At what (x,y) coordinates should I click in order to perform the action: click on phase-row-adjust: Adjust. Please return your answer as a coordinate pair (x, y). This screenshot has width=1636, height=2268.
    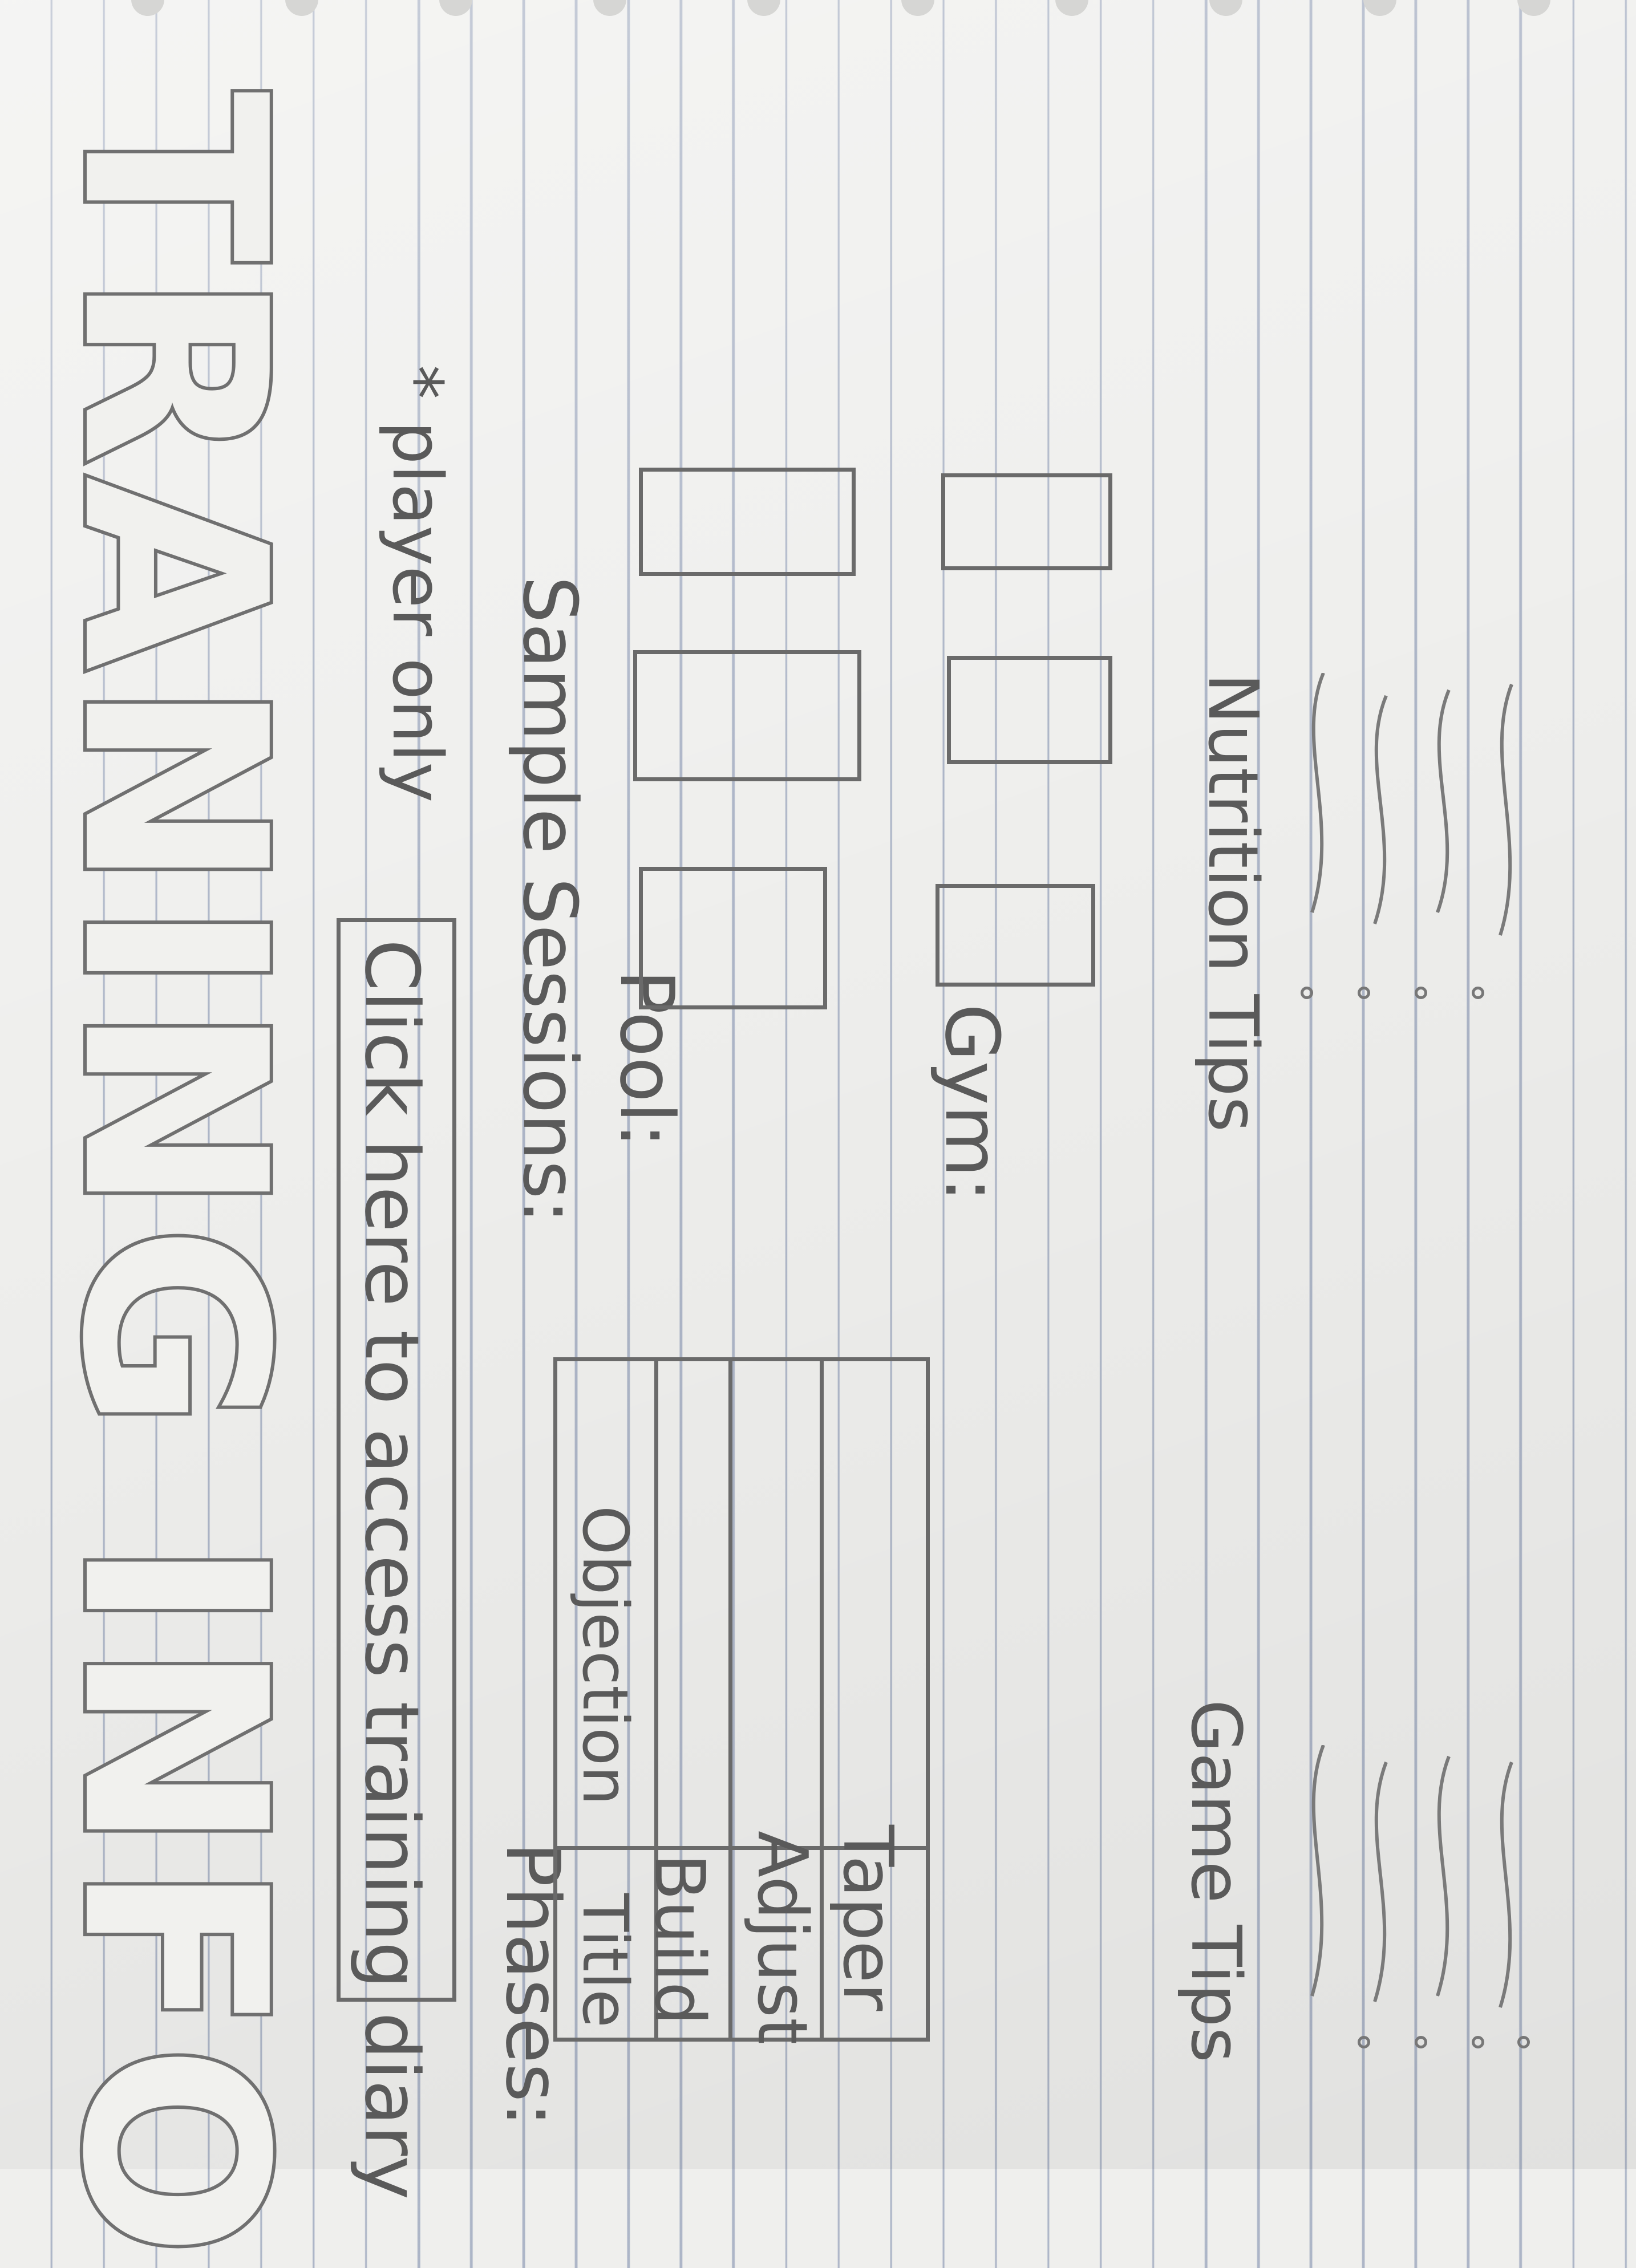
    Looking at the image, I should click on (781, 1938).